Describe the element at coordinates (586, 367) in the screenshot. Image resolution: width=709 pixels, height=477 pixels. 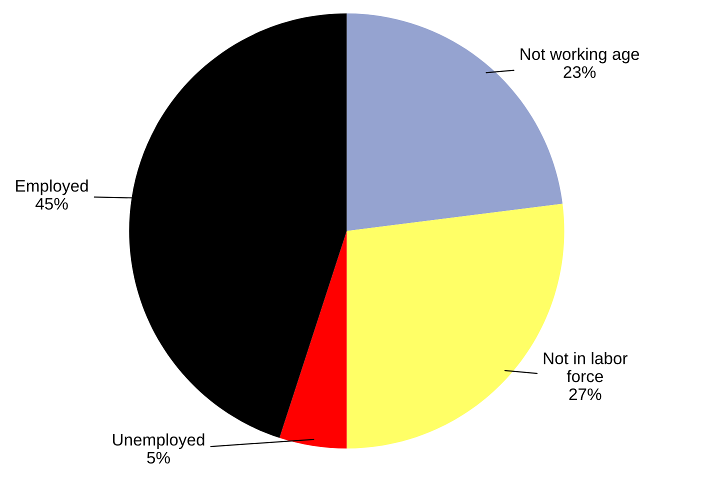
I see `slice-label: Not in labor force` at that location.